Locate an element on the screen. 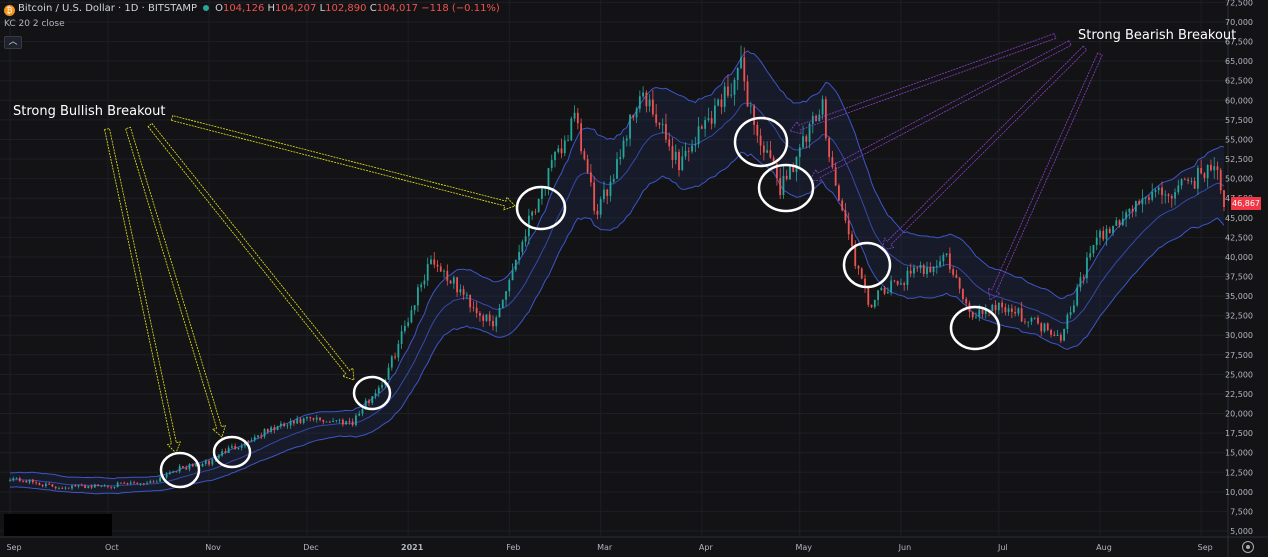 This screenshot has width=1268, height=557. bearish-breakout-label: Strong Bearish Breakout is located at coordinates (1157, 35).